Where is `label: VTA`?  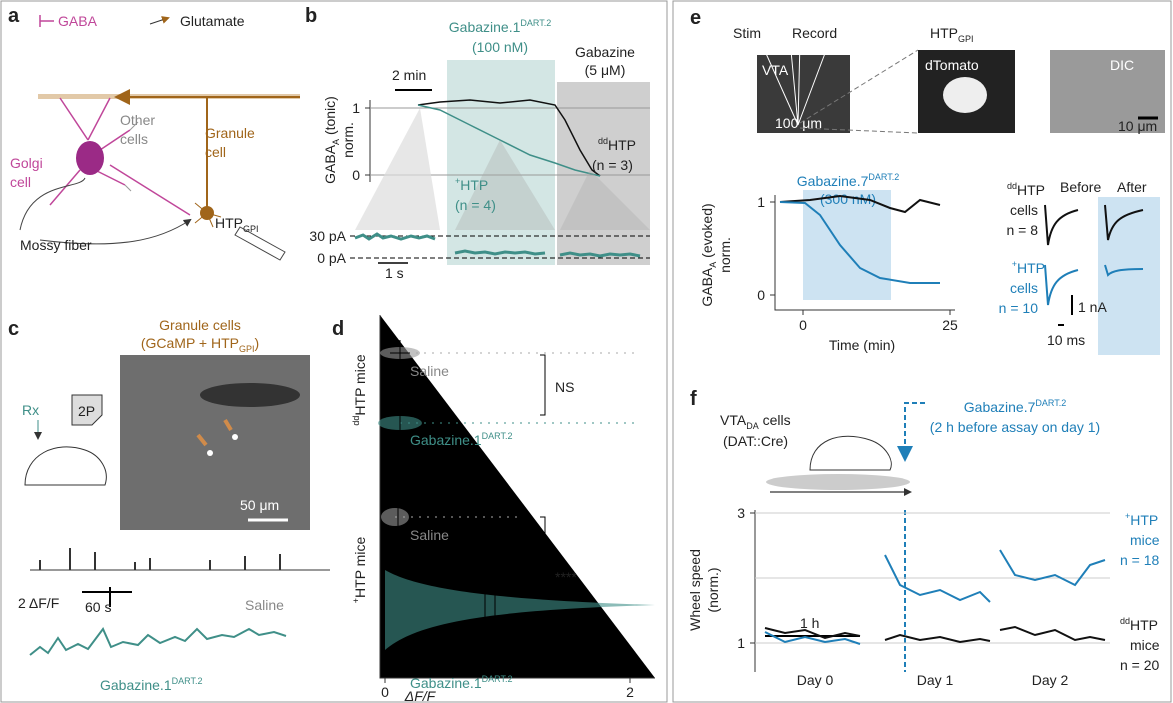
label: VTA is located at coordinates (733, 420).